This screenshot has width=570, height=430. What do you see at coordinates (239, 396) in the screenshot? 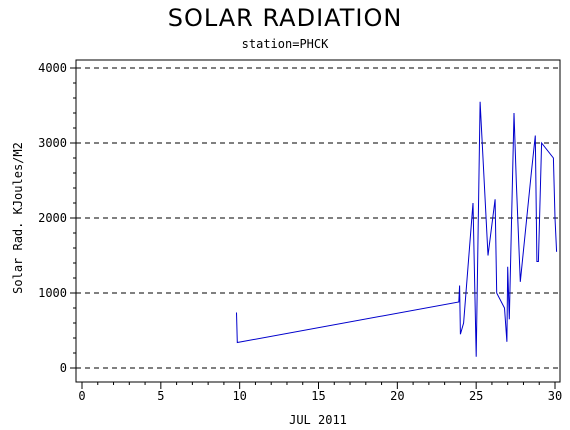
I see `x-tick-label: 10` at bounding box center [239, 396].